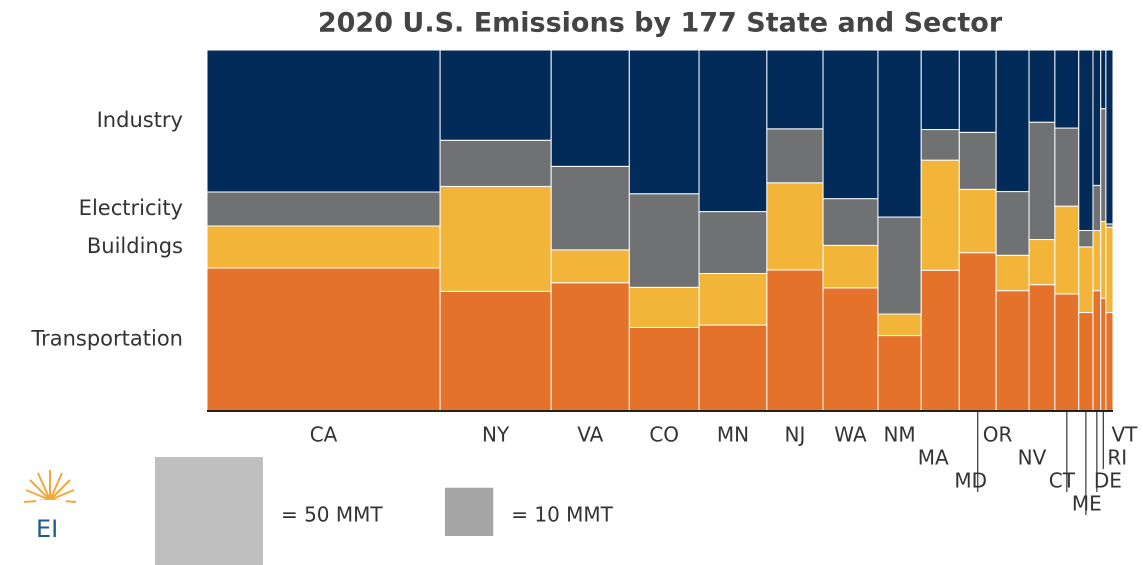 The height and width of the screenshot is (565, 1143). What do you see at coordinates (1124, 435) in the screenshot?
I see `x-tick-label: VT` at bounding box center [1124, 435].